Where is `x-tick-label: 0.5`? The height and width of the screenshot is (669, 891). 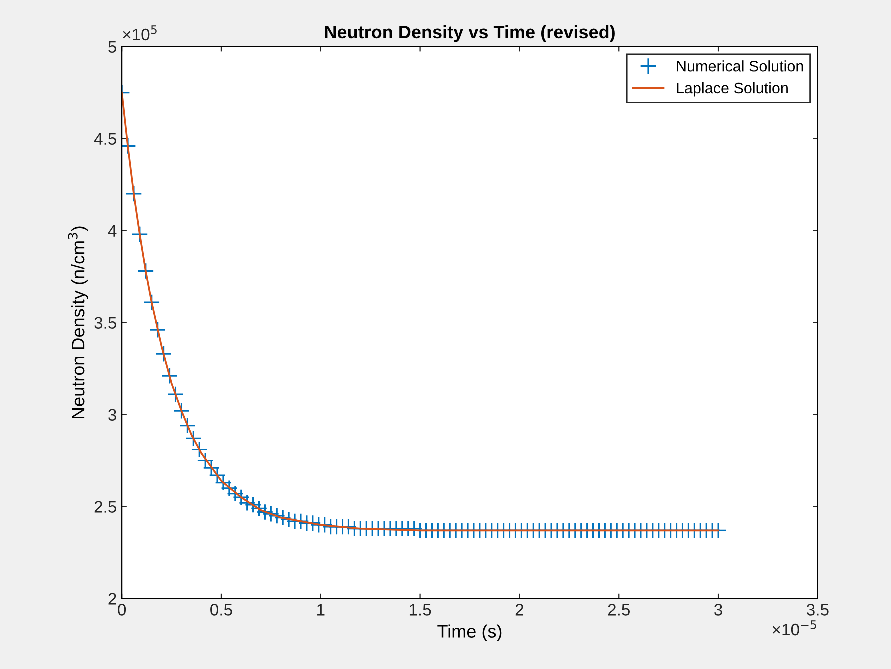 x-tick-label: 0.5 is located at coordinates (221, 610).